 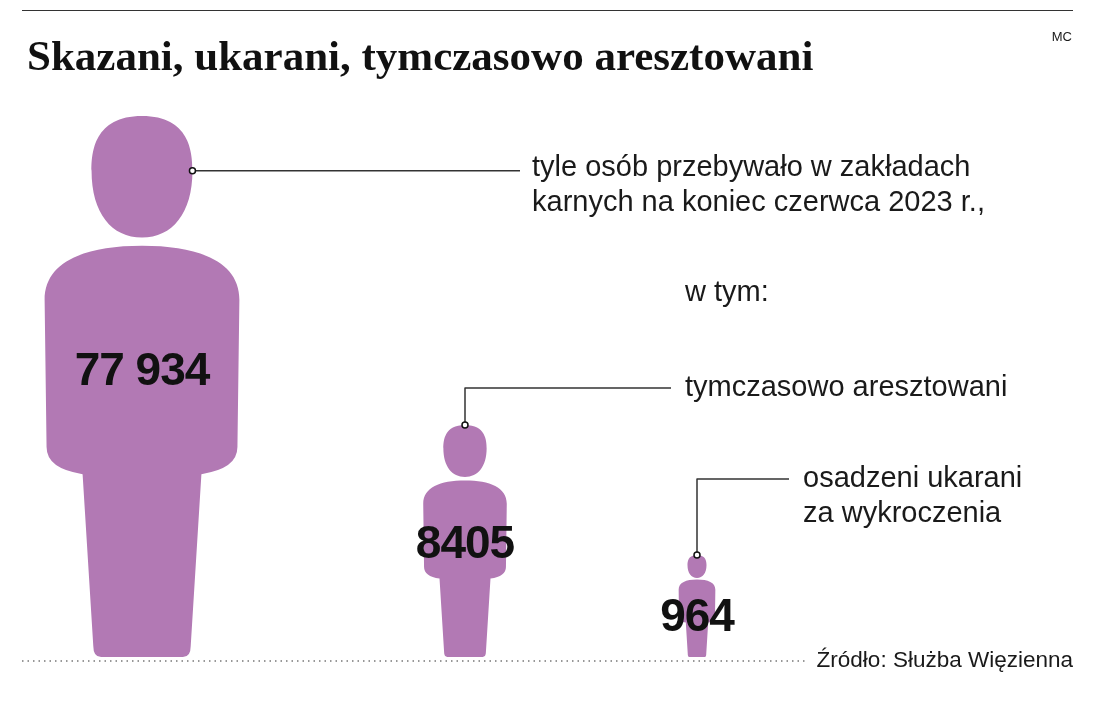 What do you see at coordinates (754, 183) in the screenshot?
I see `category-label: tyle osób przebywało w zakładach karnych na koniec czerwca 2023 r.` at bounding box center [754, 183].